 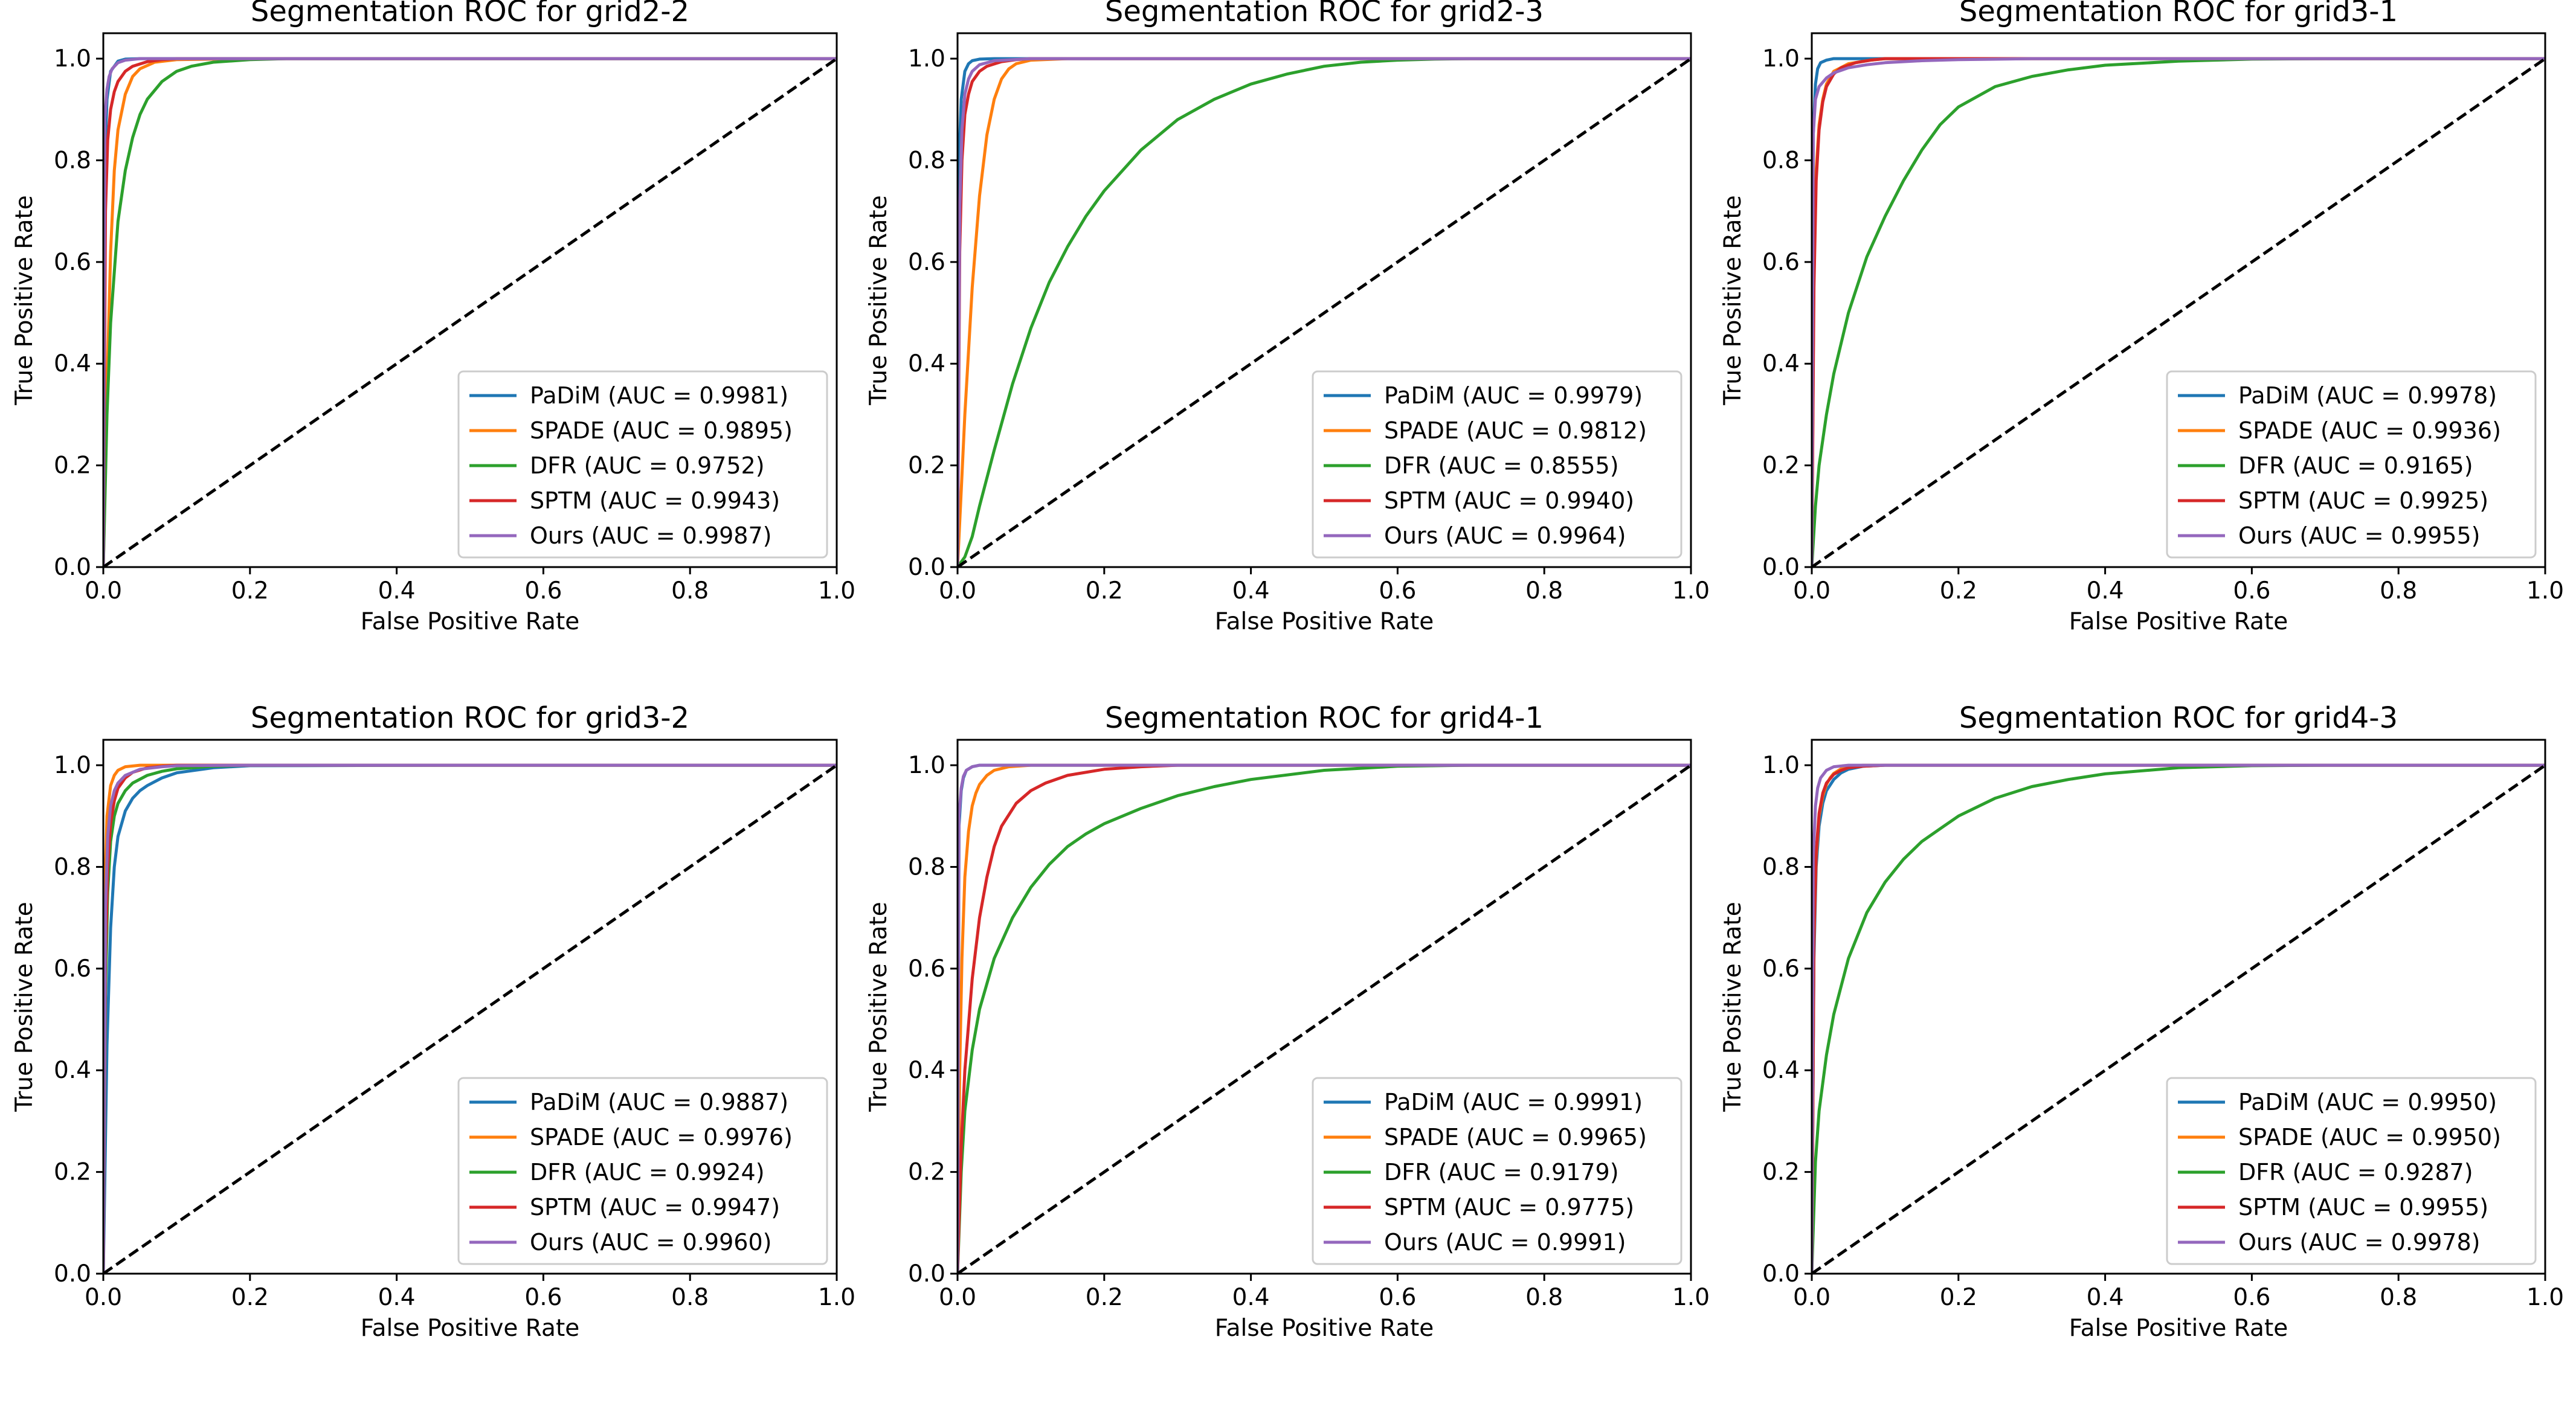 What do you see at coordinates (2369, 430) in the screenshot?
I see `legend-entry-spade: SPADE (AUC = 0.9936)` at bounding box center [2369, 430].